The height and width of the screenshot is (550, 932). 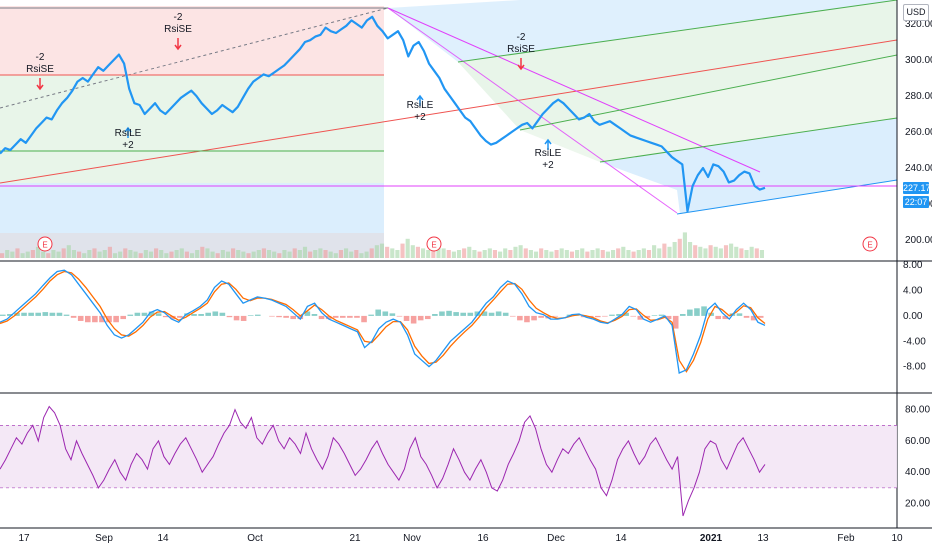 What do you see at coordinates (574, 90) in the screenshot?
I see `pitchfork-median` at bounding box center [574, 90].